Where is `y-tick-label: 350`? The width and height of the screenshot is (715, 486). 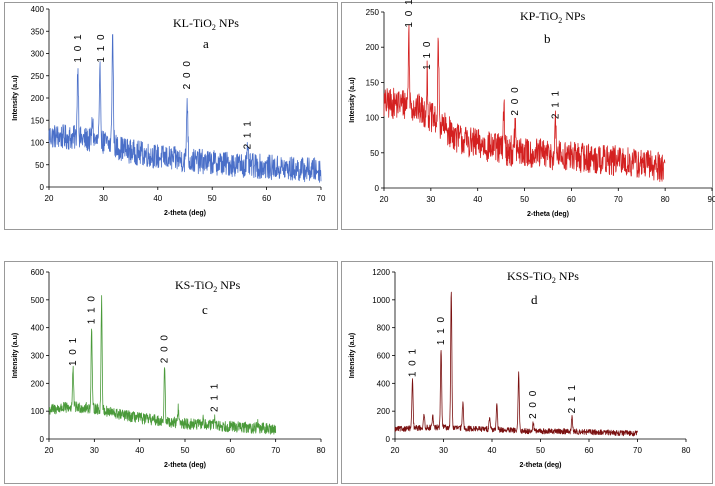 y-tick-label: 350 is located at coordinates (38, 31).